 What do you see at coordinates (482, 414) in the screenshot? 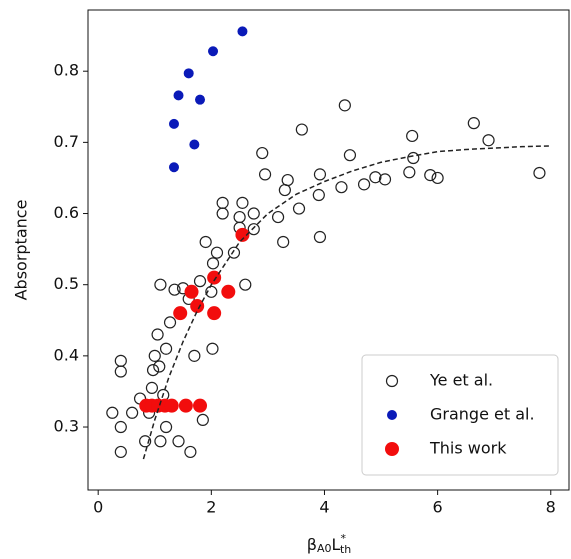
I see `legend-label: Grange et al.` at bounding box center [482, 414].